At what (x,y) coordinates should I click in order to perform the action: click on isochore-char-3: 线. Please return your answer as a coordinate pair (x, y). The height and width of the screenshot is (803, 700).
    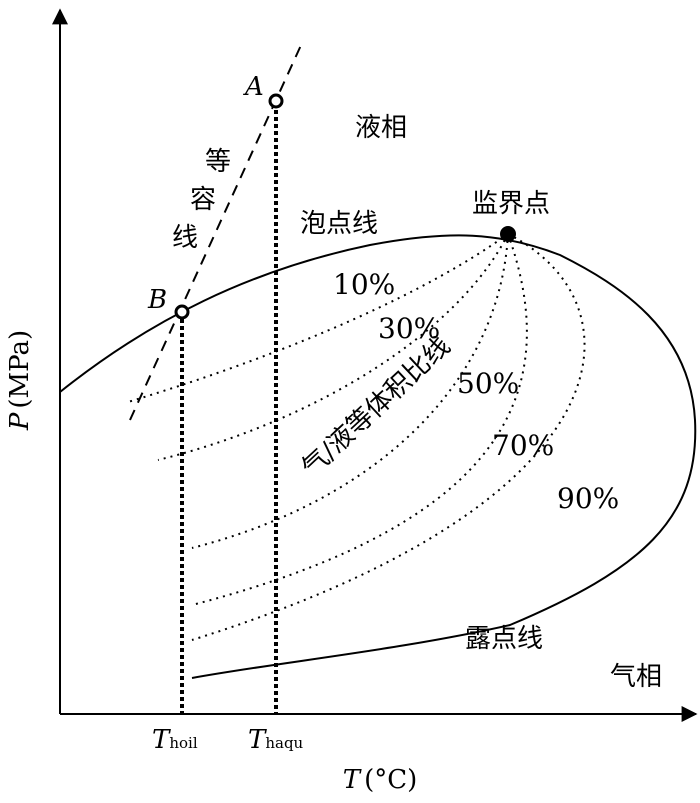
    Looking at the image, I should click on (185, 238).